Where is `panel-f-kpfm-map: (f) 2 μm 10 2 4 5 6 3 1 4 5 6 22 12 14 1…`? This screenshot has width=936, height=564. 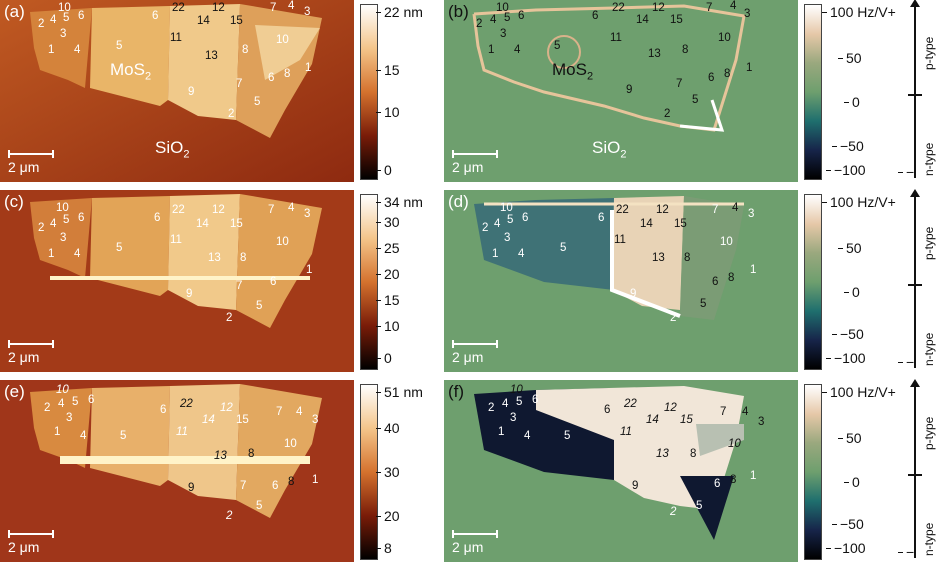 panel-f-kpfm-map: (f) 2 μm 10 2 4 5 6 3 1 4 5 6 22 12 14 1… is located at coordinates (621, 471).